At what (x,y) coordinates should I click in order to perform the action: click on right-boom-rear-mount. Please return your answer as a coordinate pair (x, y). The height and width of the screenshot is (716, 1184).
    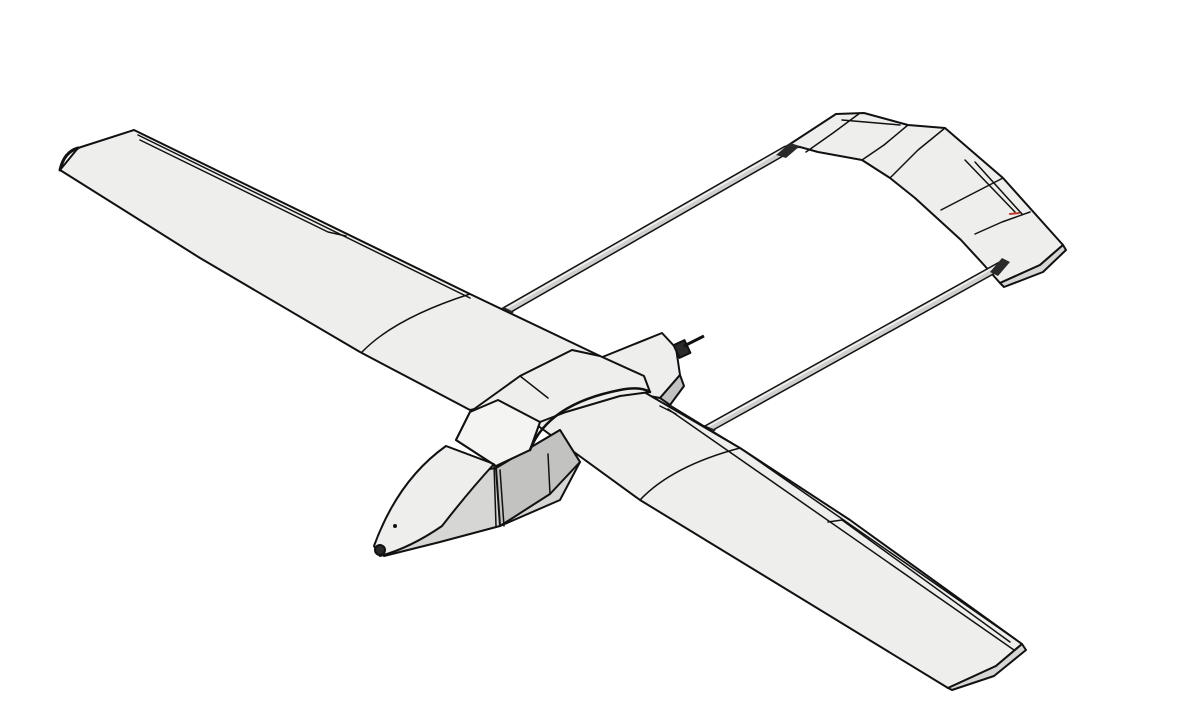
    Looking at the image, I should click on (1000, 267).